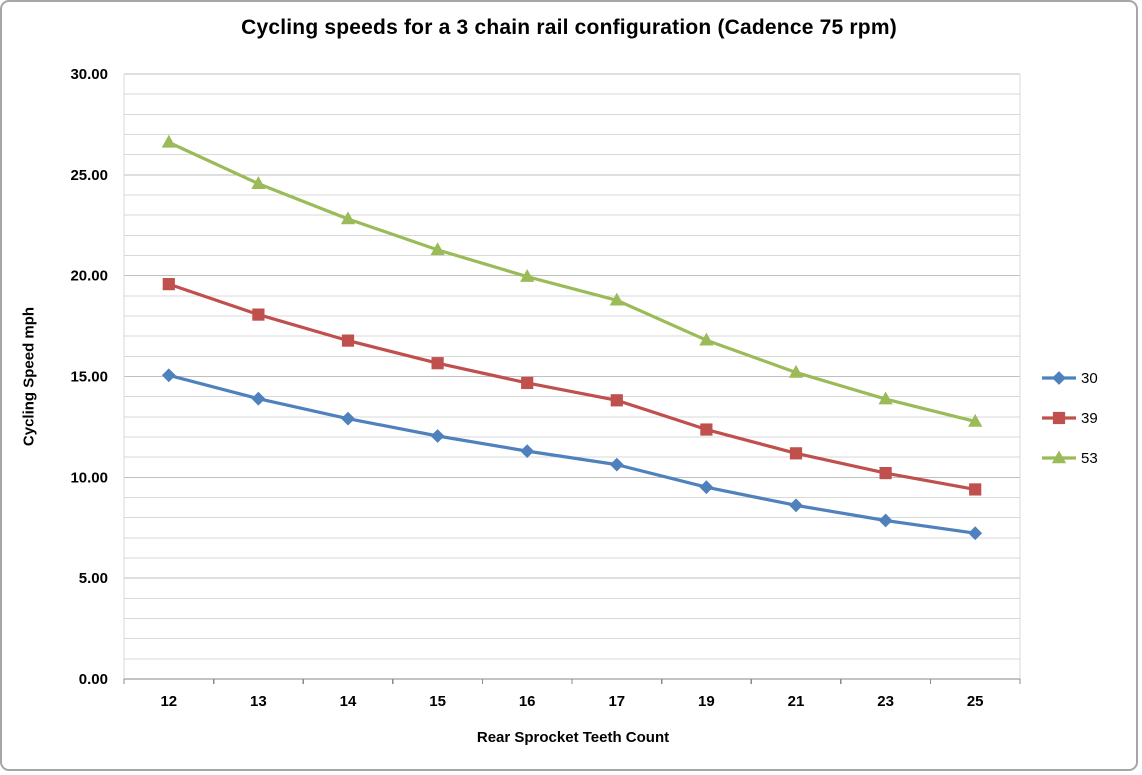  I want to click on legend-item-30: 30, so click(1070, 378).